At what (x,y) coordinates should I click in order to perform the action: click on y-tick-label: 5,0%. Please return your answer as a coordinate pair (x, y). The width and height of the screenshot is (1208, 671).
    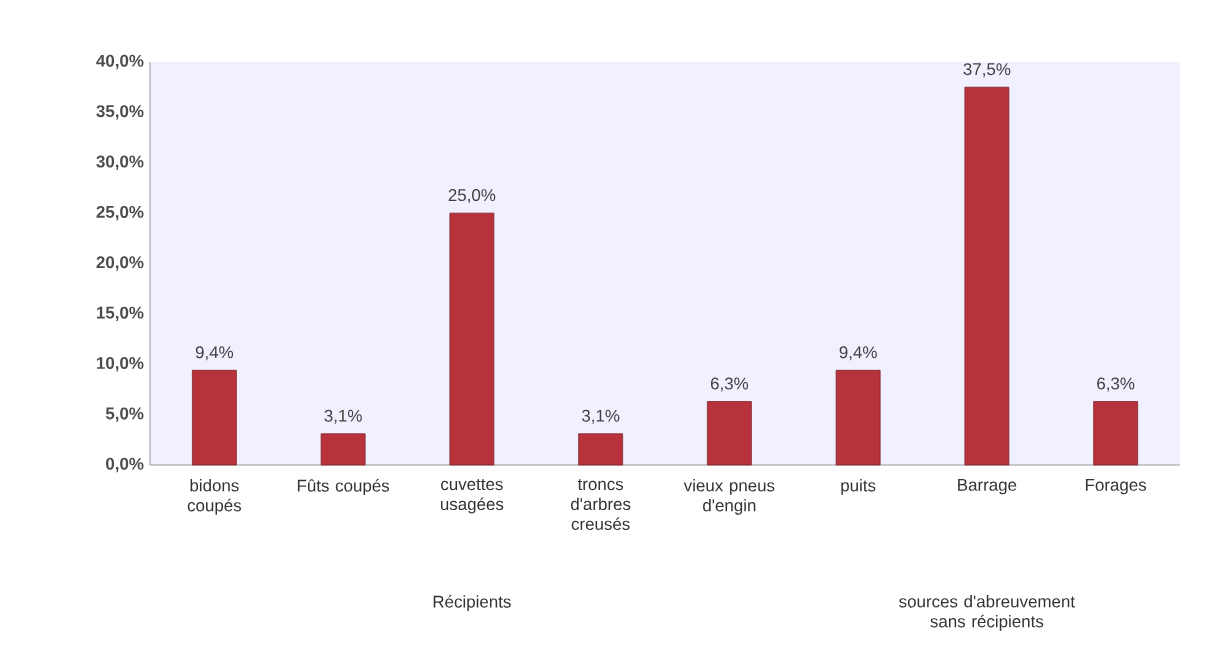
    Looking at the image, I should click on (124, 414).